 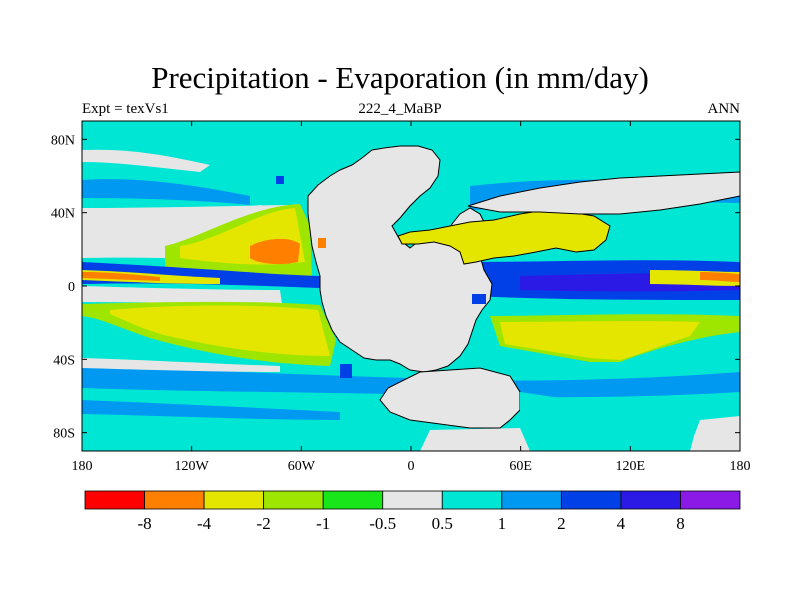 I want to click on sh-subtropical-yellow, so click(x=220, y=330).